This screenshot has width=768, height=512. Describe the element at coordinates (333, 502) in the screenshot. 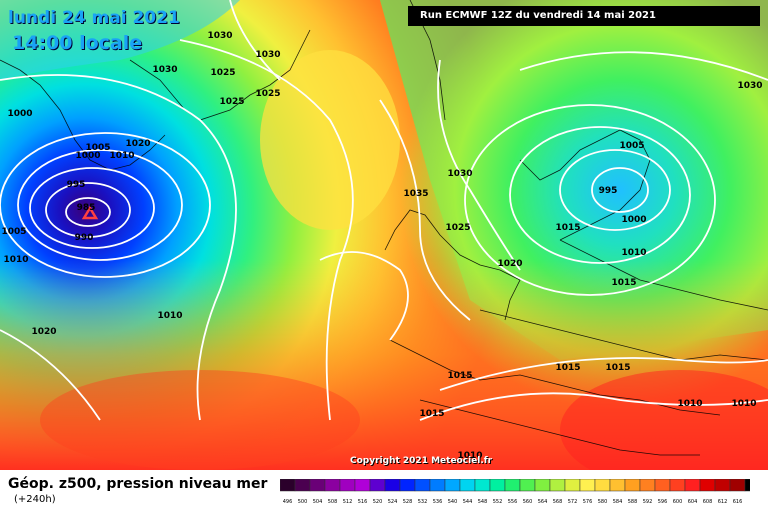

I see `color-scale-tick: 508` at that location.